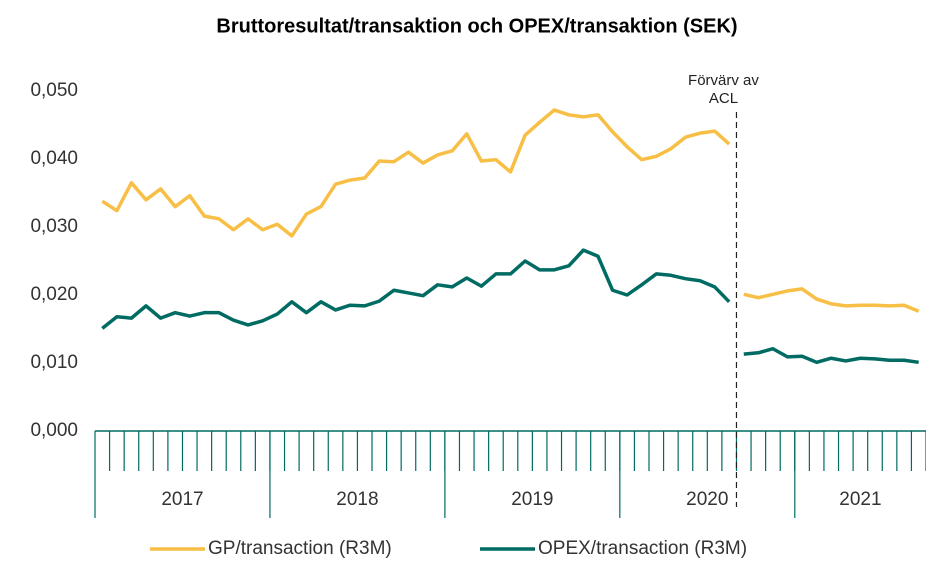 The image size is (926, 563). What do you see at coordinates (357, 499) in the screenshot?
I see `x-group-label: 2018` at bounding box center [357, 499].